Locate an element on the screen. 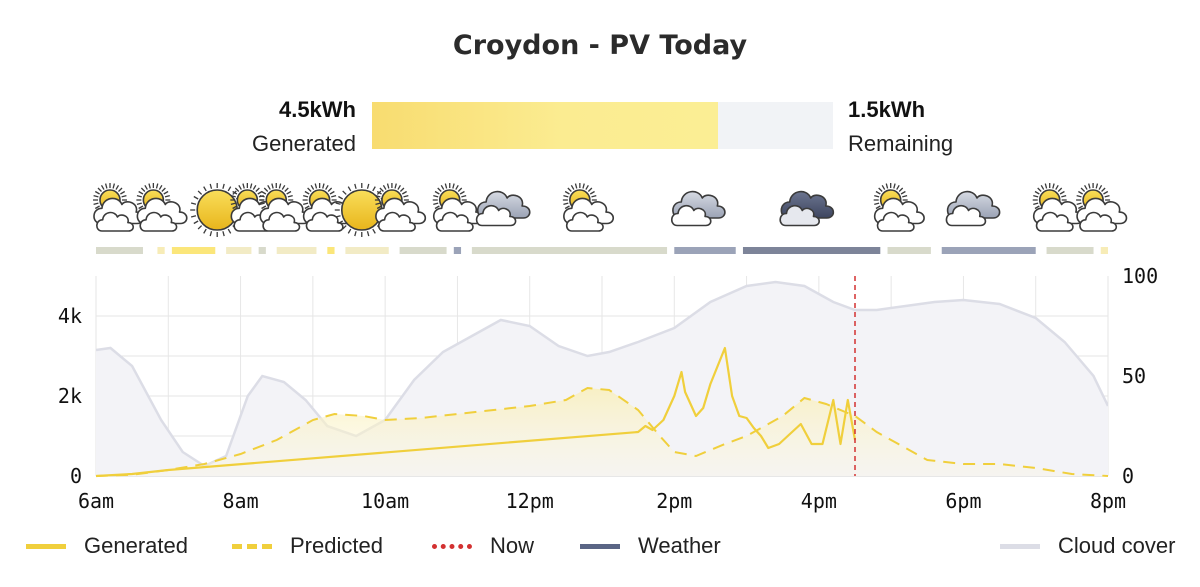  generation-progress-fill is located at coordinates (545, 125).